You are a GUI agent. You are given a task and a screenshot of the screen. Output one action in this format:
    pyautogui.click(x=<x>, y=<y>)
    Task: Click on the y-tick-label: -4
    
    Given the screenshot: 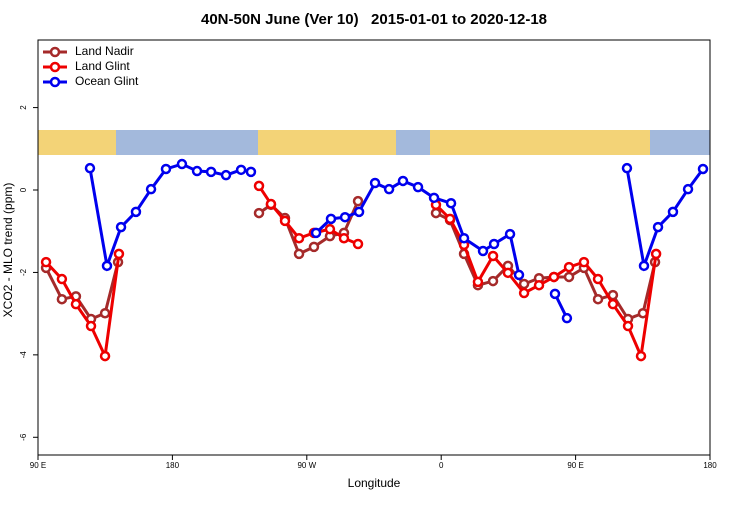 What is the action you would take?
    pyautogui.click(x=23, y=355)
    